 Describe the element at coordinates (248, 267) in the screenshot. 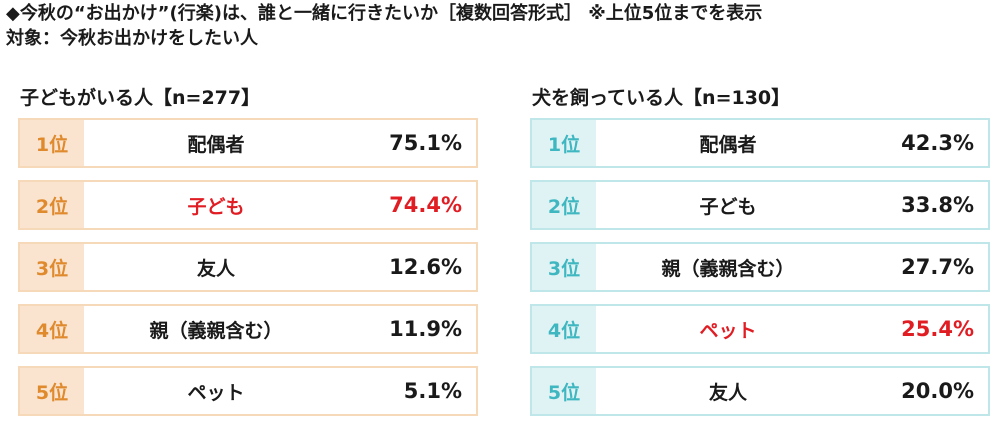

I see `ranking-row: 3位 友人 12.6%` at that location.